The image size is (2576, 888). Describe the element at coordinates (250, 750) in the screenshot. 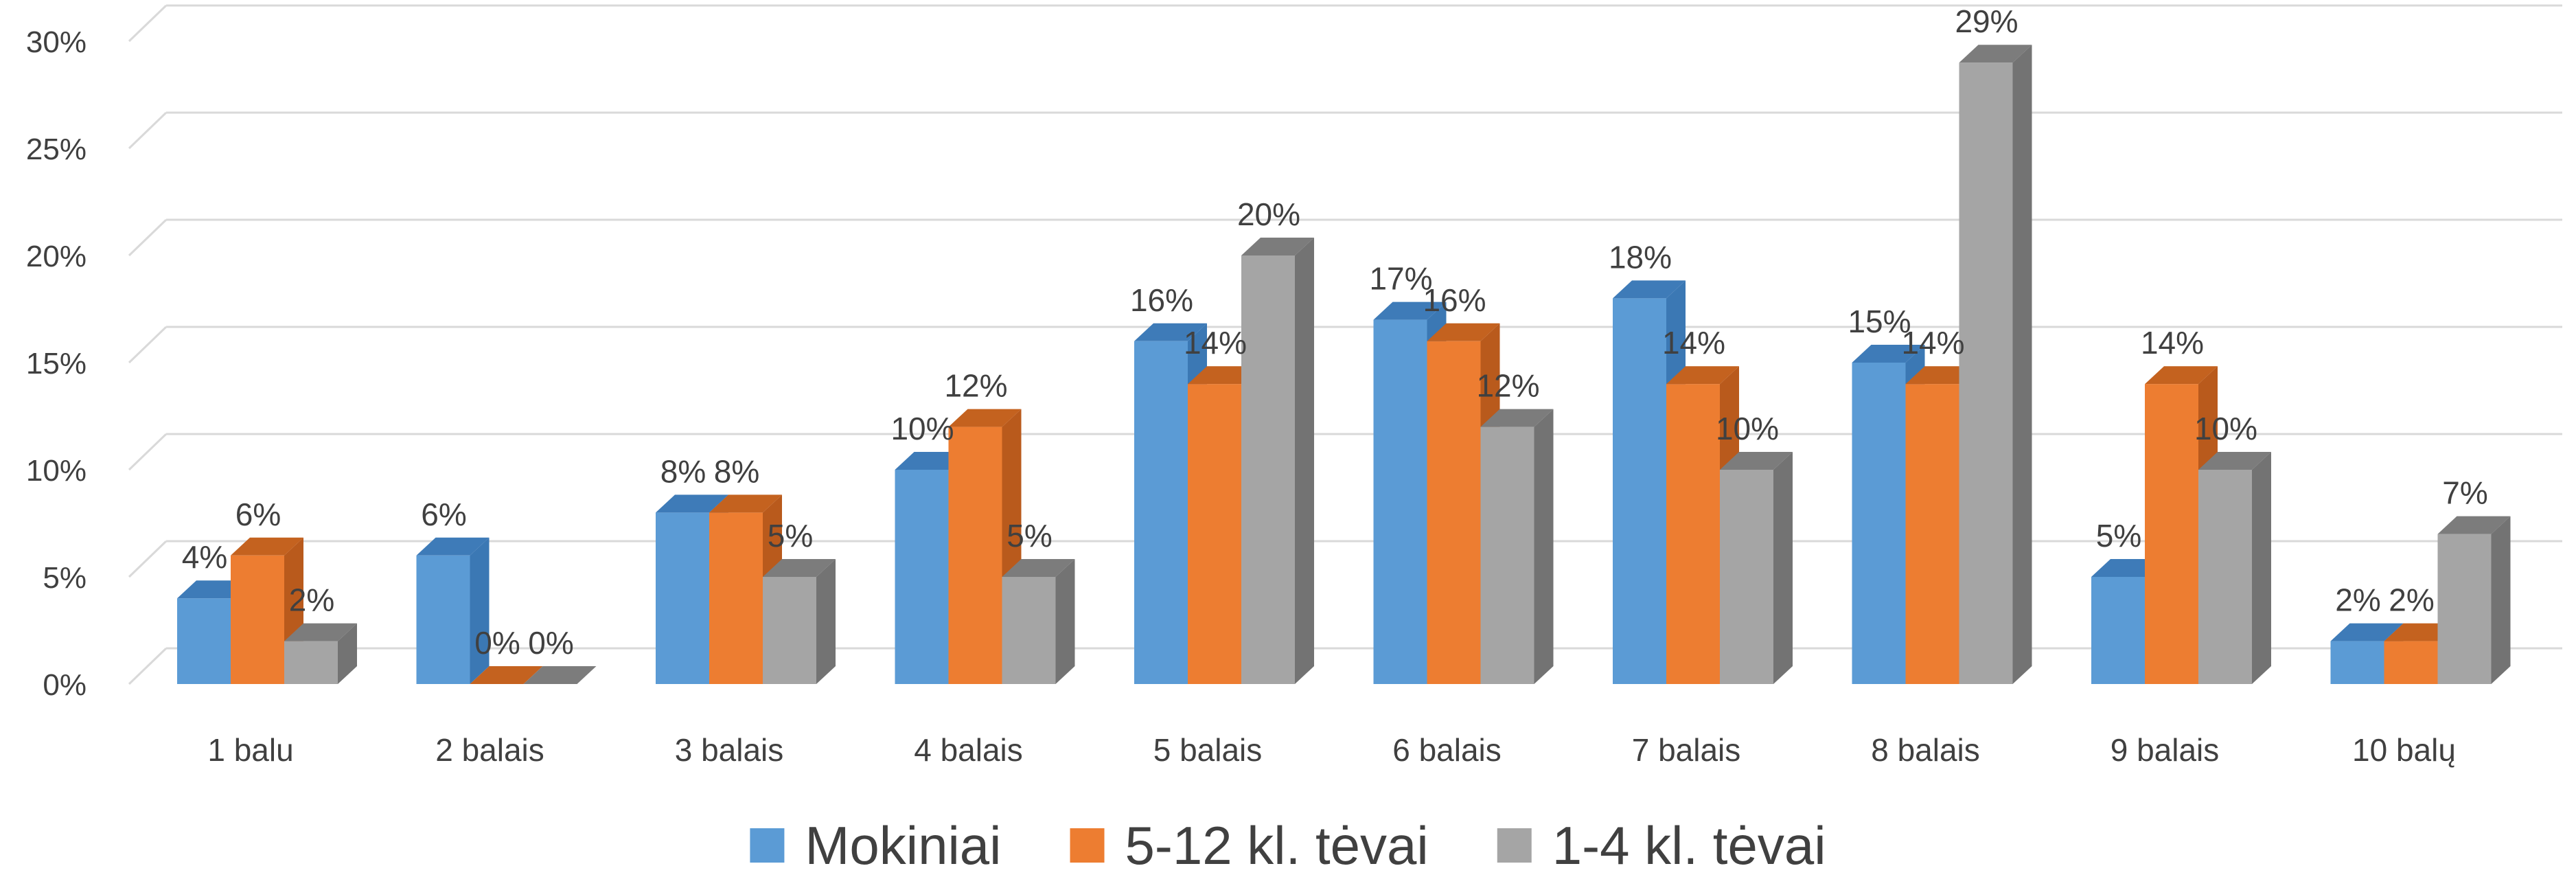

I see `x-tick-label: 1 balu` at that location.